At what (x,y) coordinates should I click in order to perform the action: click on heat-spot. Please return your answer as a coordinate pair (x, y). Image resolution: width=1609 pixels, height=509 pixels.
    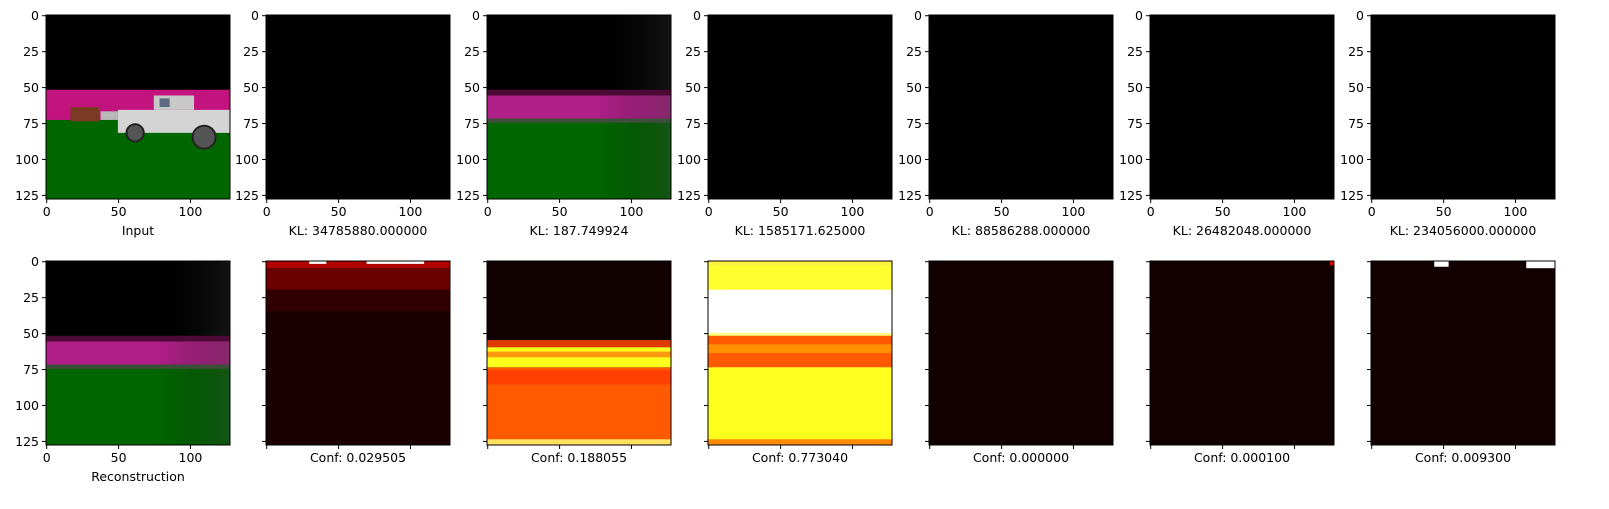
    Looking at the image, I should click on (1331, 263).